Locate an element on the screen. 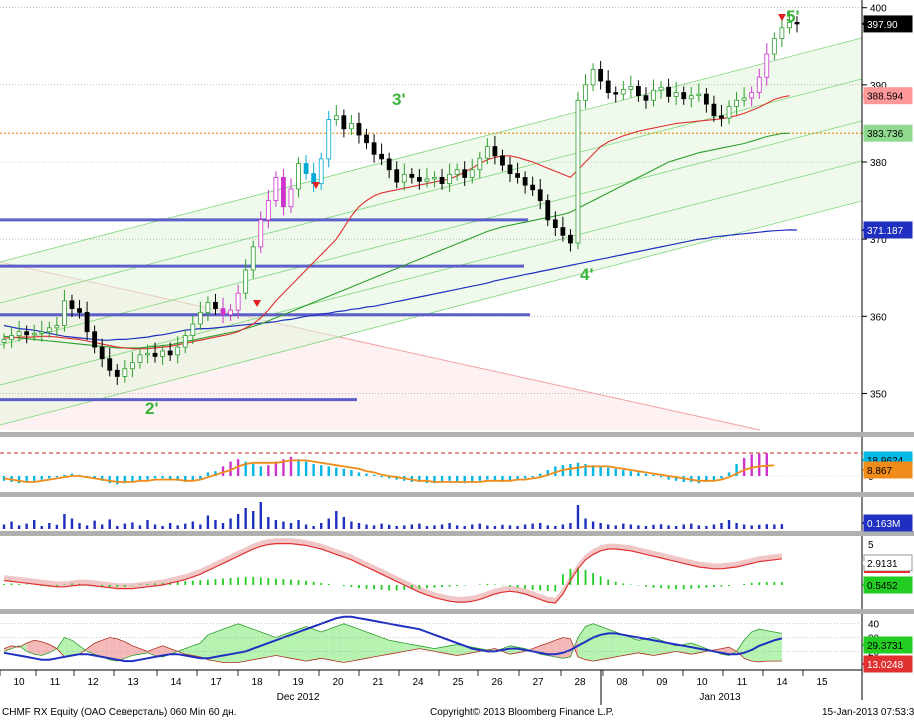 This screenshot has height=723, width=914. oscillator-1-panel: 018.96248.867 is located at coordinates (456, 468).